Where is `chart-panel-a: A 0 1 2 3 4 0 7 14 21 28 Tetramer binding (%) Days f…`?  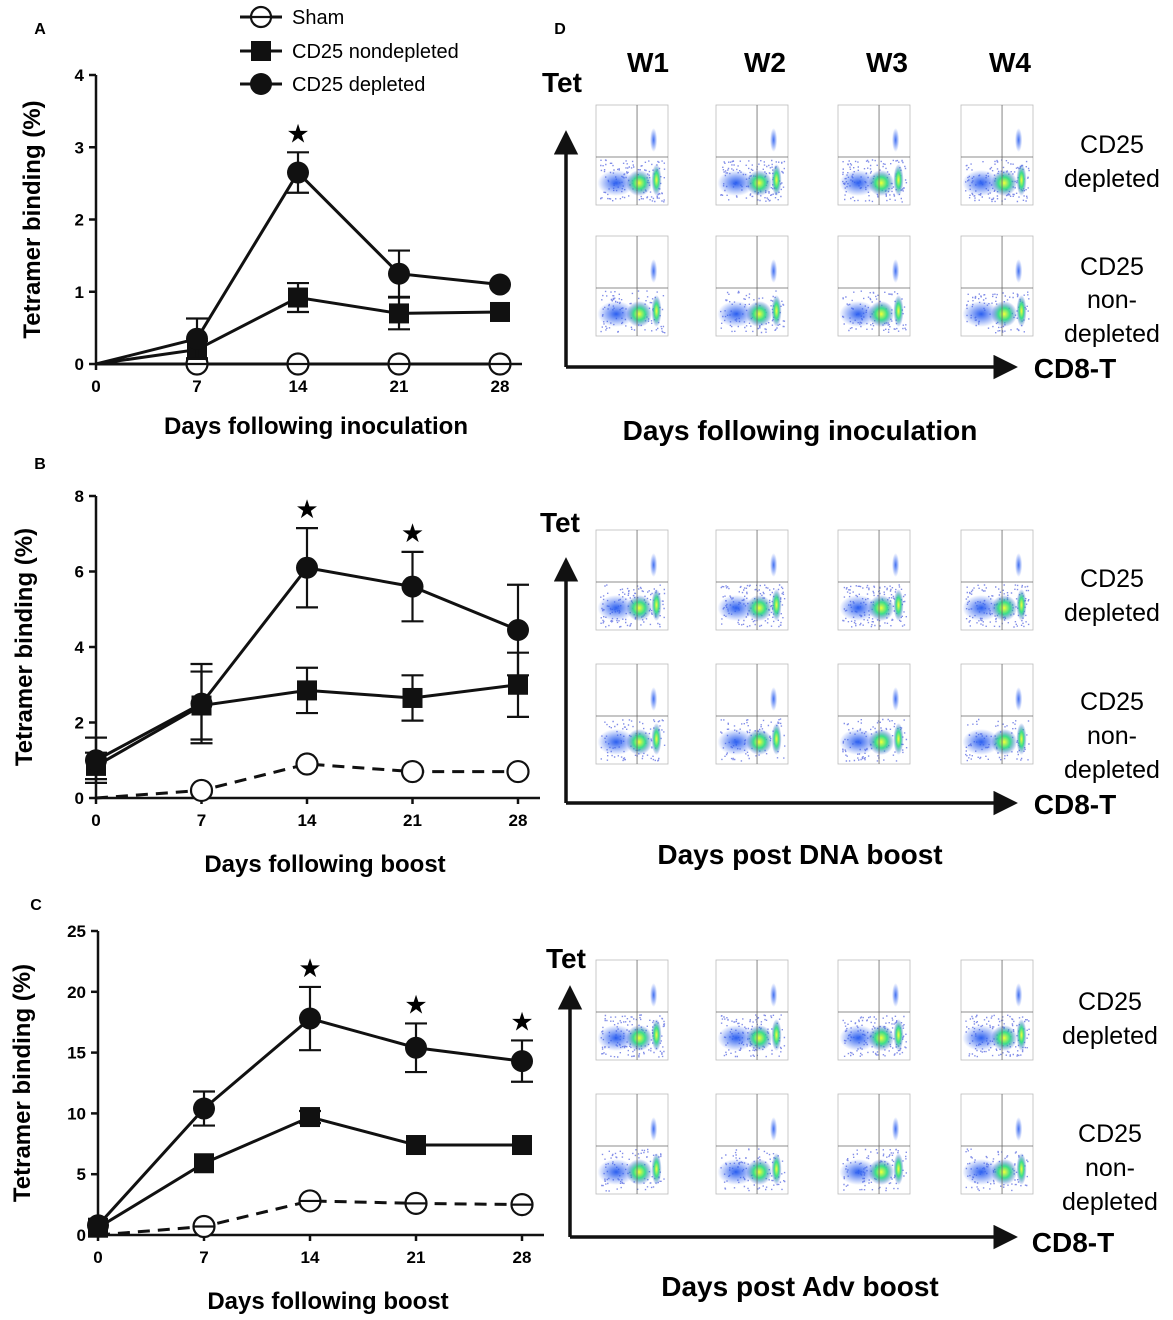 chart-panel-a: A 0 1 2 3 4 0 7 14 21 28 Tetramer binding (%) Days f… is located at coordinates (270, 230).